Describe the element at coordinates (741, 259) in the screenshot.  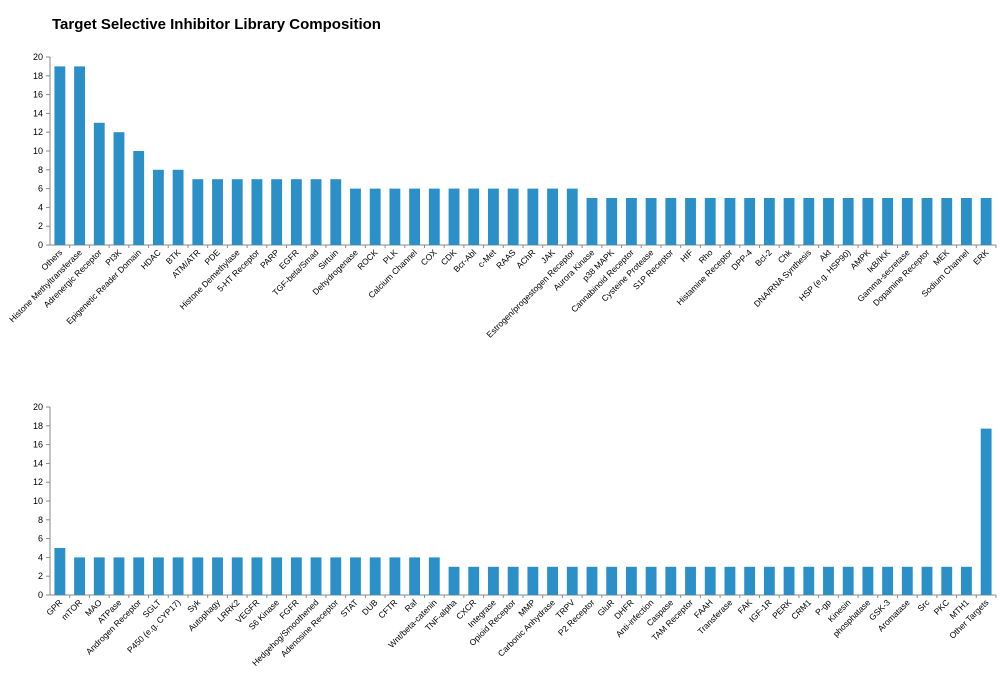
I see `x-tick-label: DPP-4` at that location.